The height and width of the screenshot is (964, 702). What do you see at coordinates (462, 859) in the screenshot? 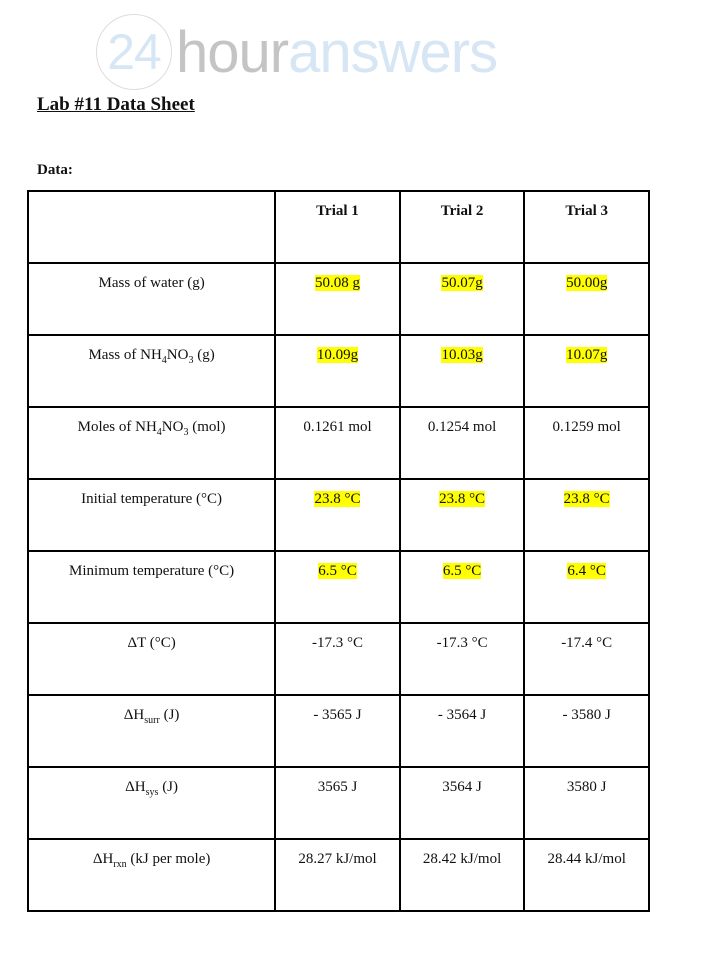
I see `cell-value: 28.42 kJ/mol` at bounding box center [462, 859].